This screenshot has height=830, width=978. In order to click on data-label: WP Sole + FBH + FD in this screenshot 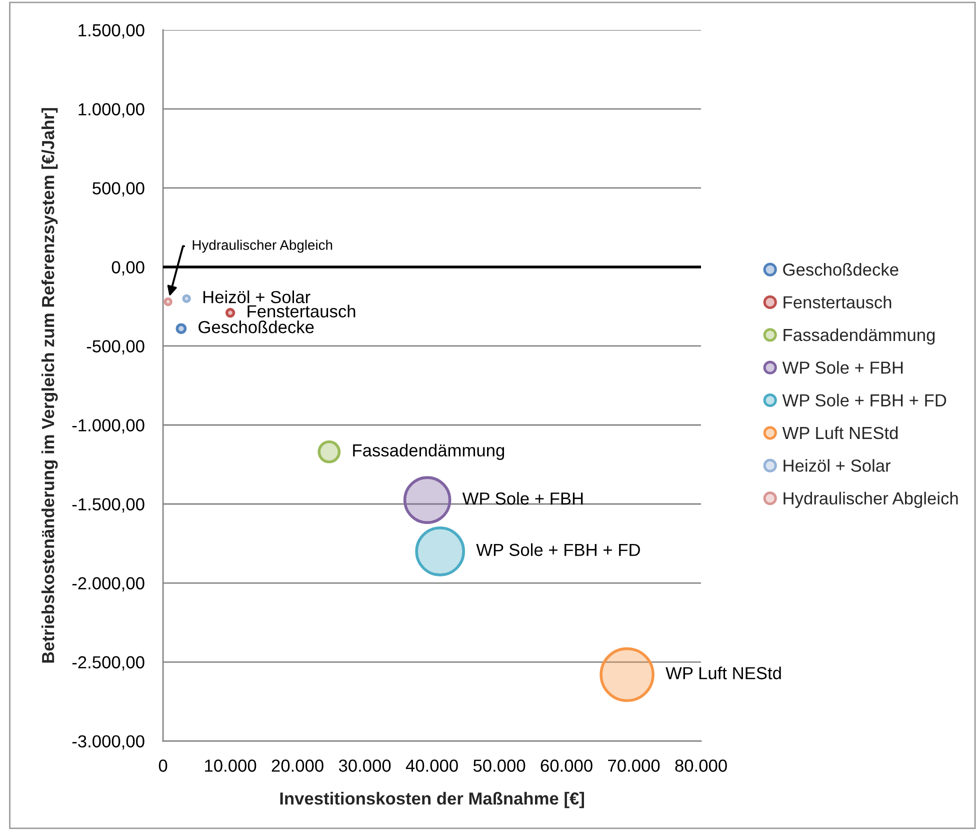, I will do `click(558, 549)`.